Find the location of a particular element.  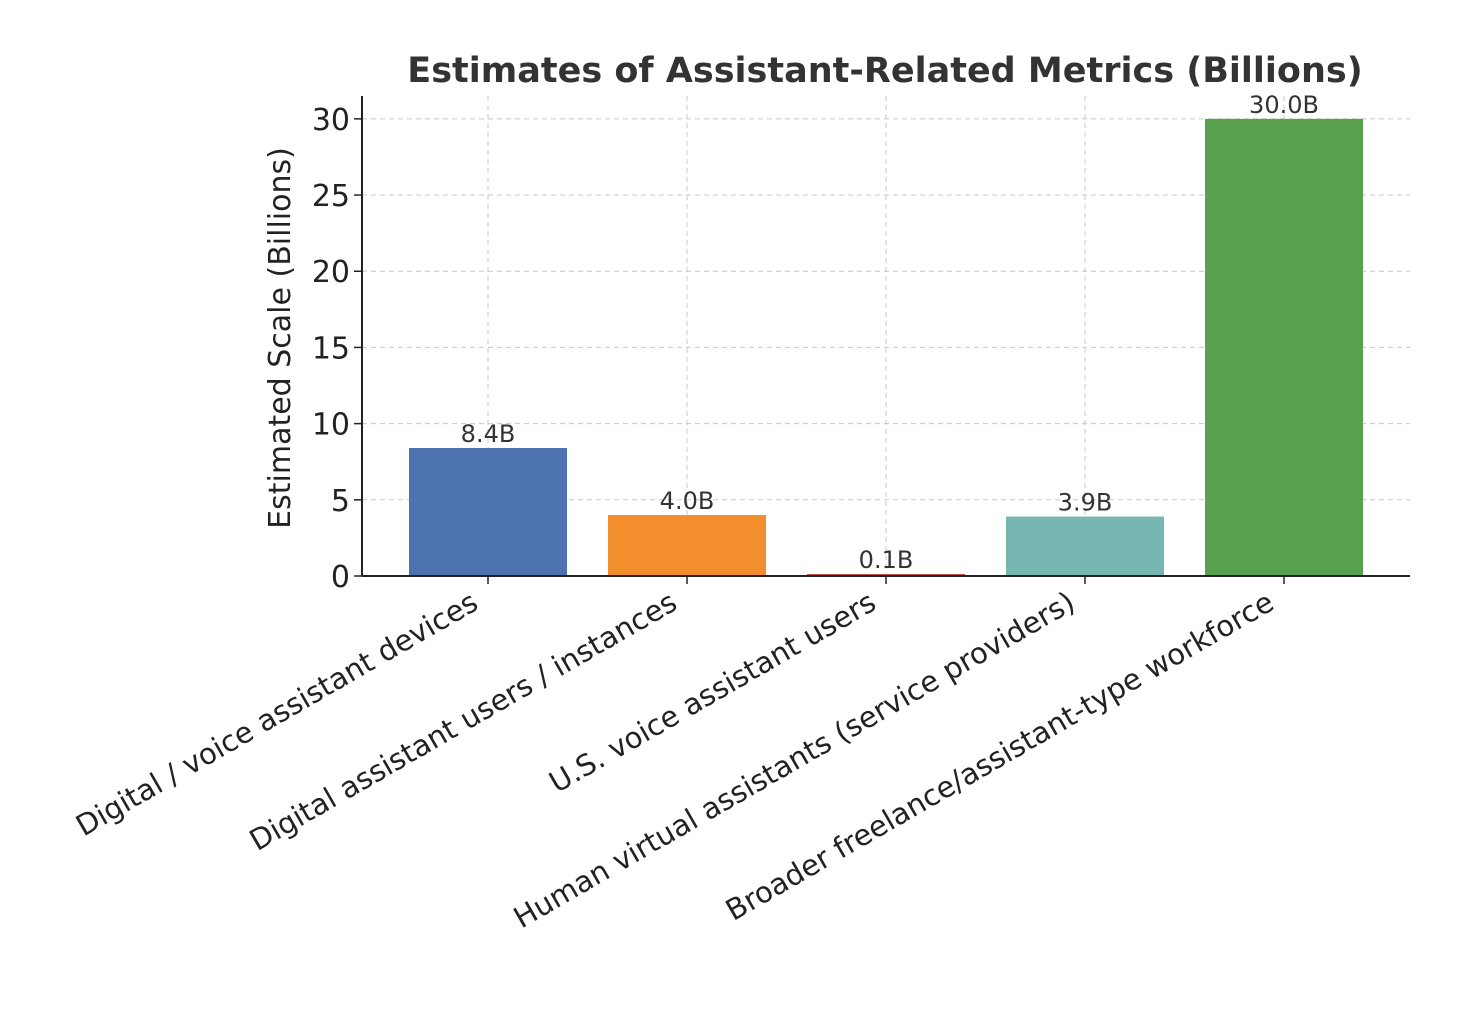

y-tick-label: 10 is located at coordinates (331, 425).